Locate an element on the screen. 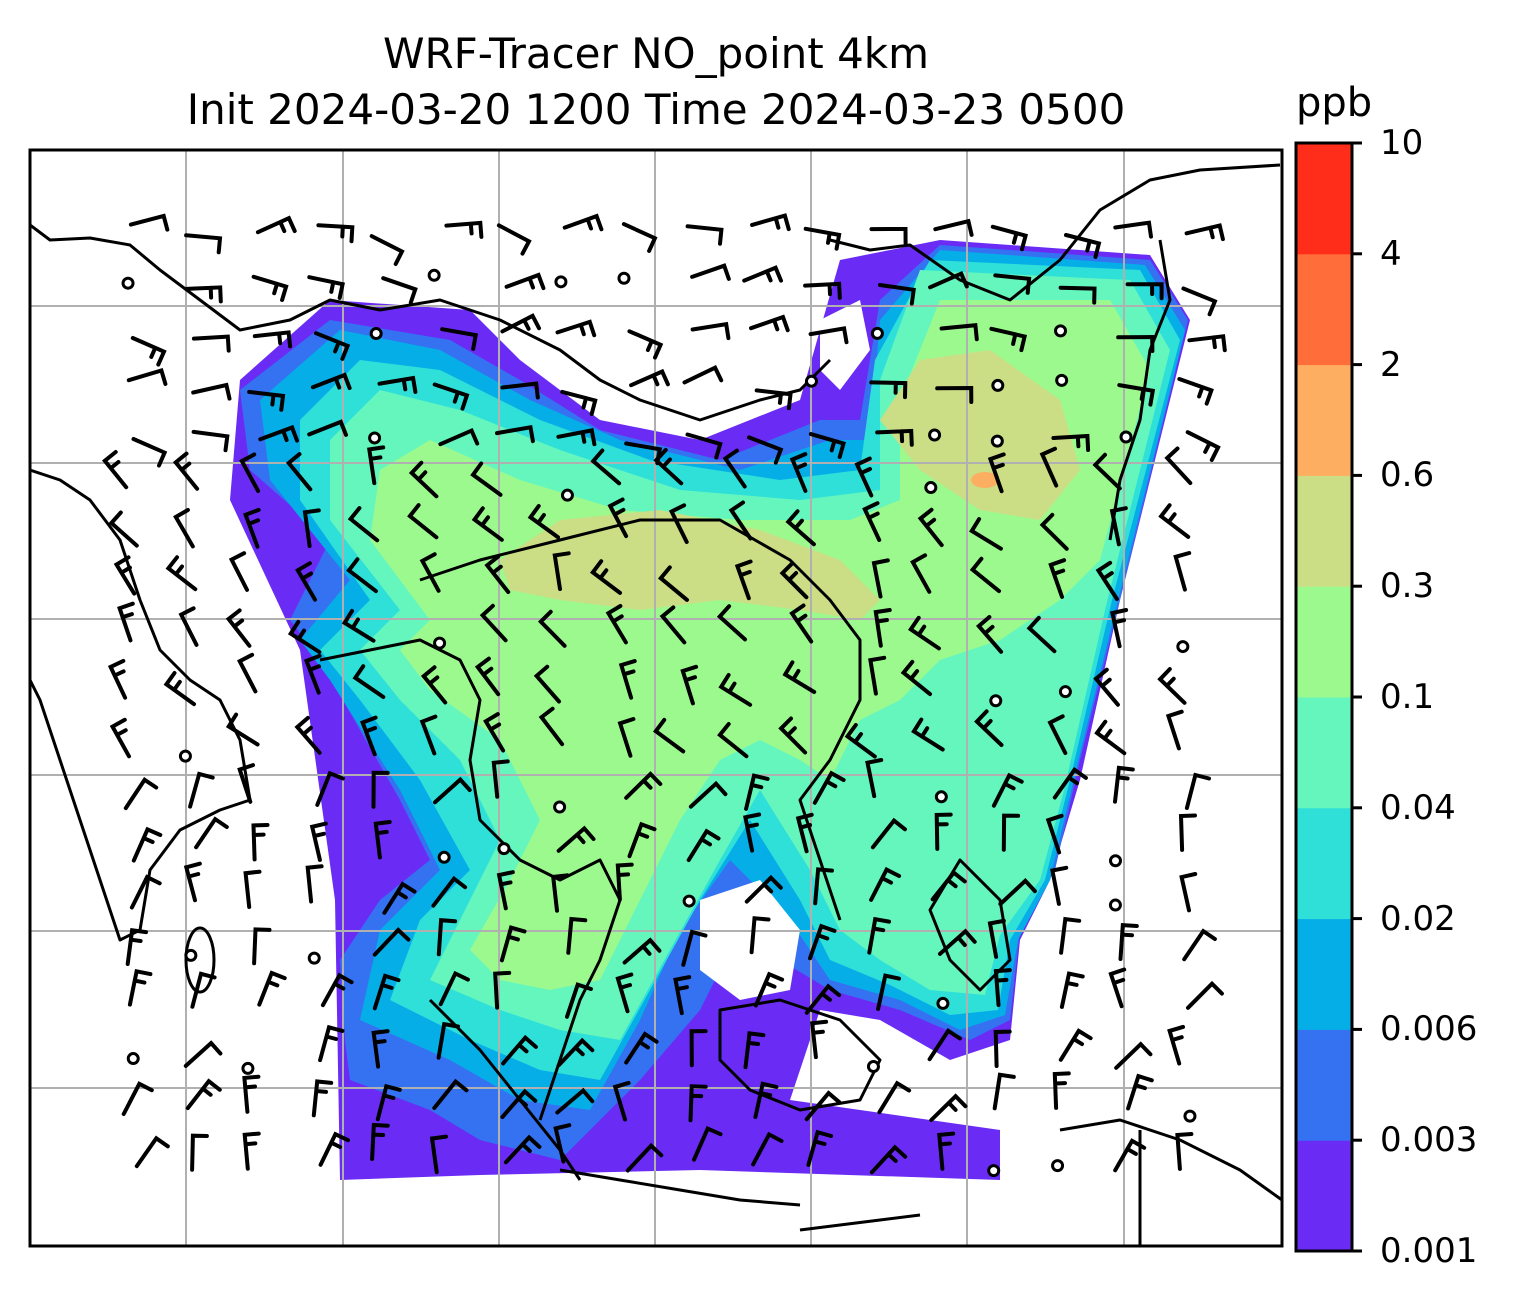  plot-title-line-1: WRF-Tracer NO_point 4km is located at coordinates (656, 53).